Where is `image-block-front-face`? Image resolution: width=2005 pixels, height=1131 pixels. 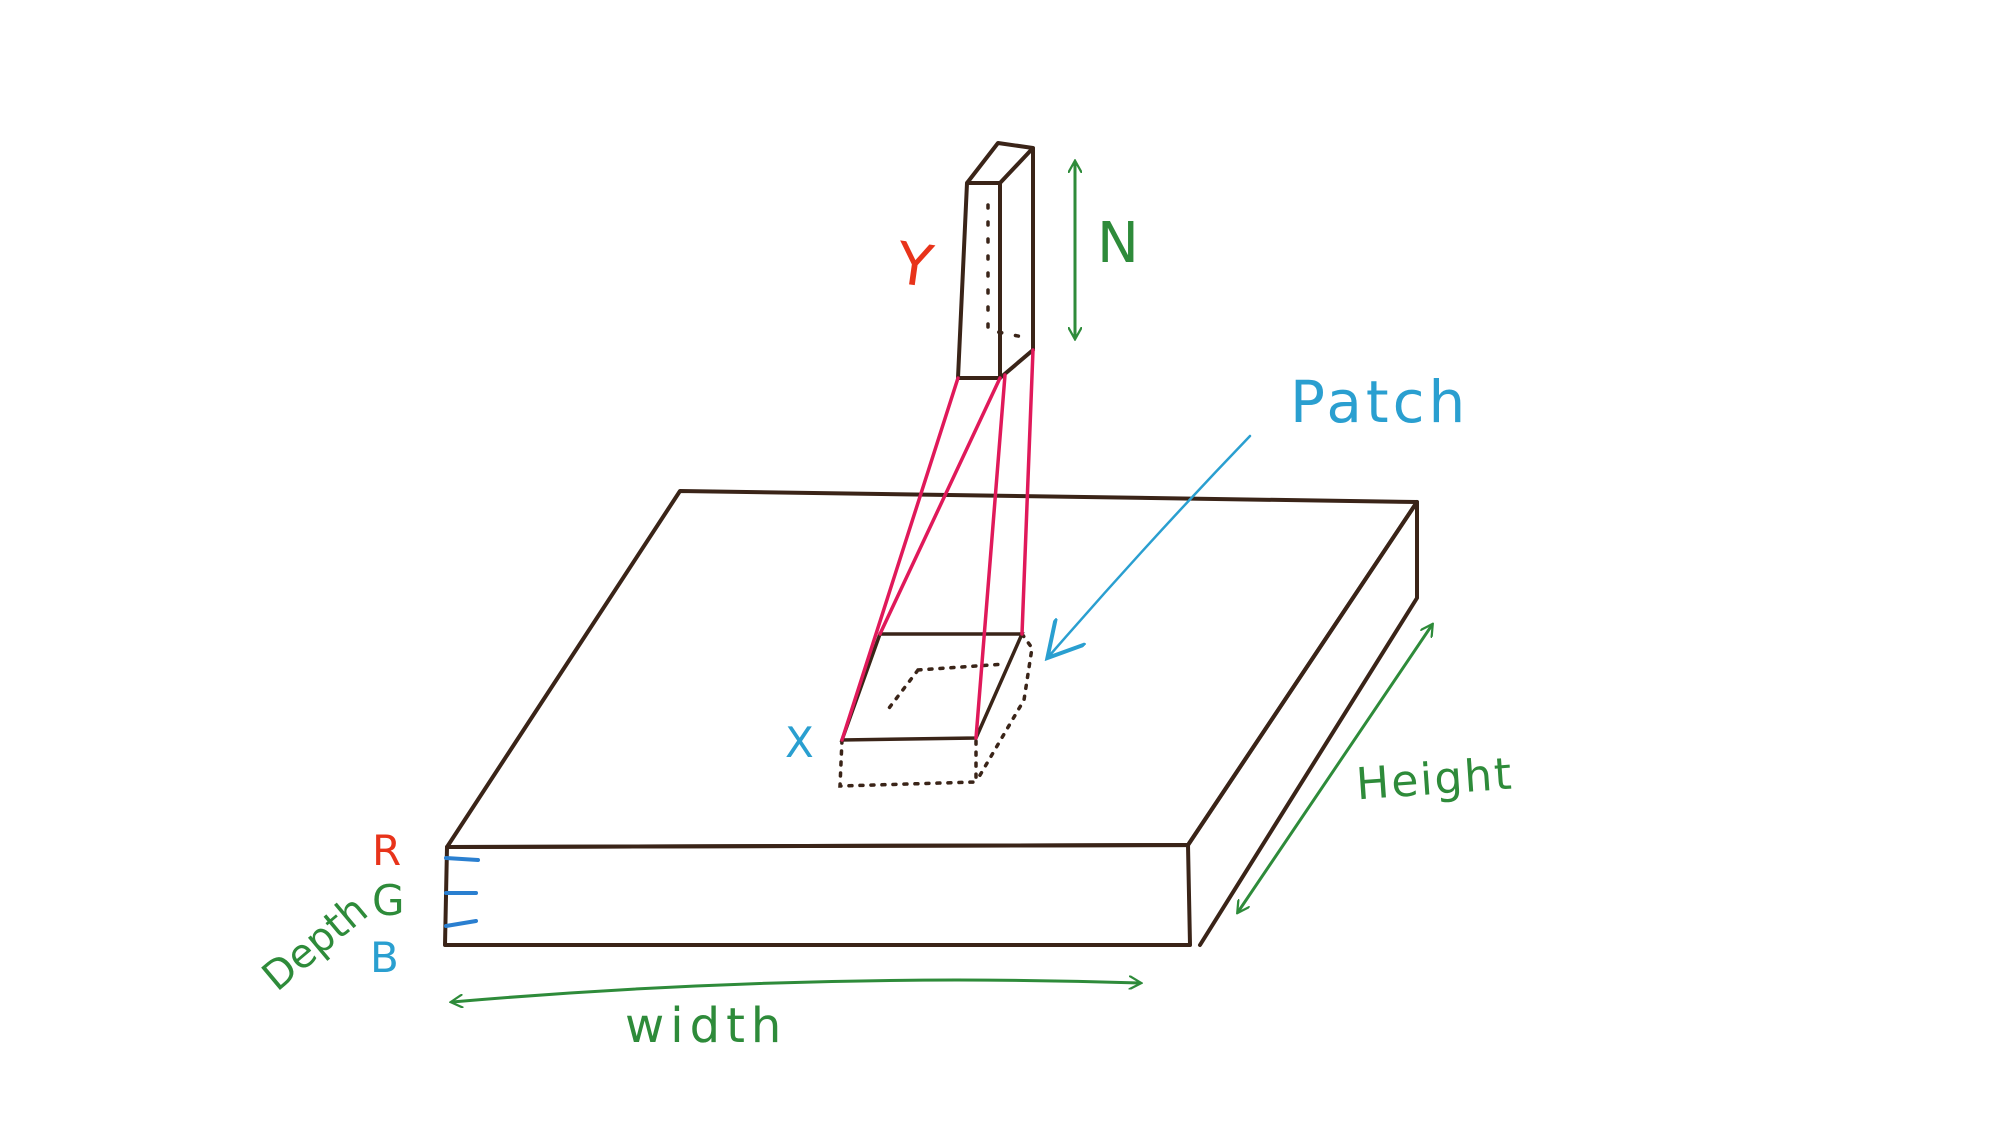 image-block-front-face is located at coordinates (817, 895).